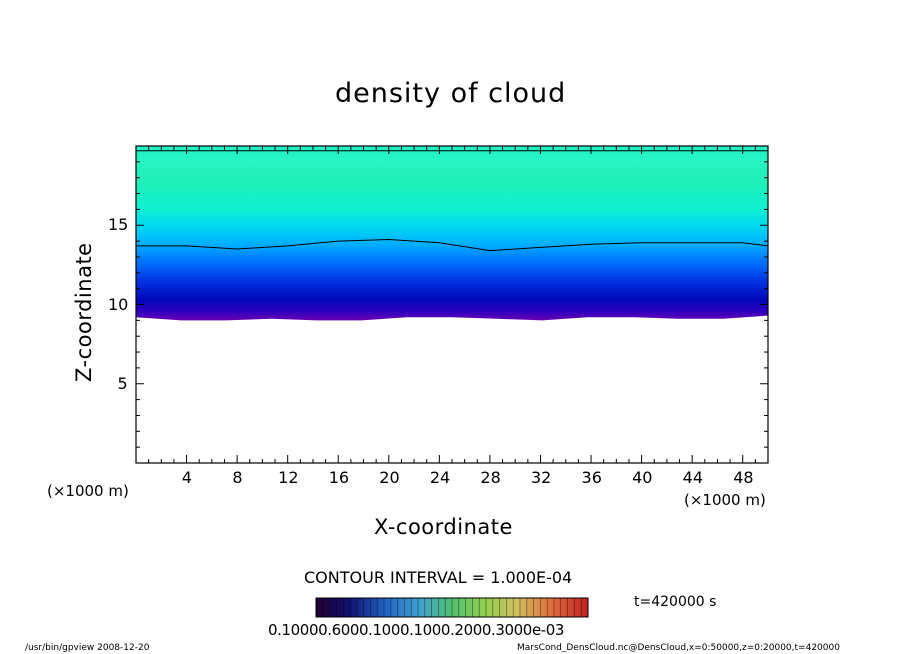  I want to click on contour-line, so click(452, 245).